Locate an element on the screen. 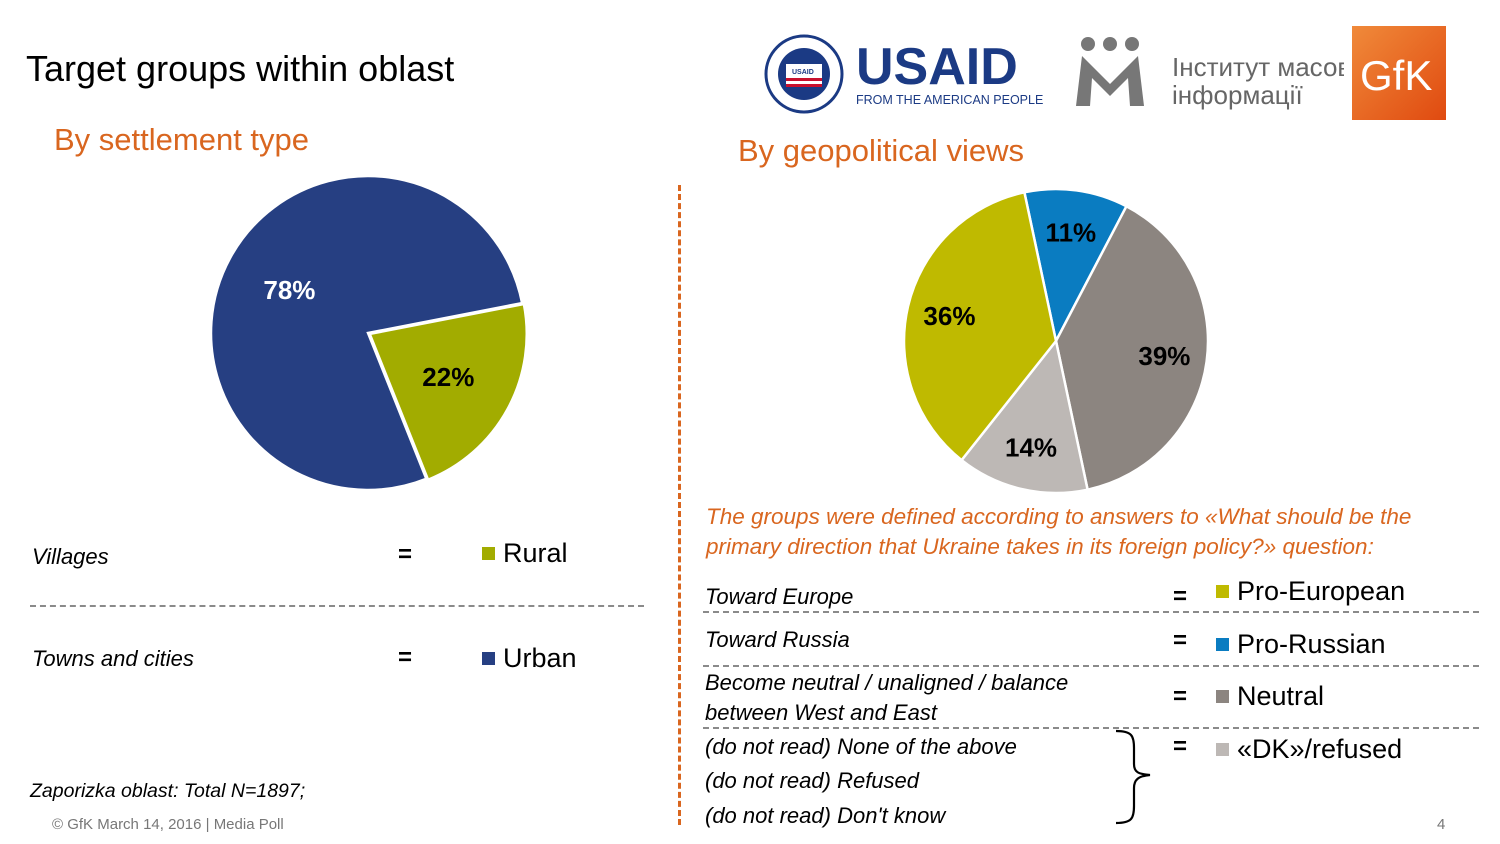 Image resolution: width=1500 pixels, height=844 pixels. footer-copyright: © GfK March 14, 2016 | Media Poll is located at coordinates (168, 824).